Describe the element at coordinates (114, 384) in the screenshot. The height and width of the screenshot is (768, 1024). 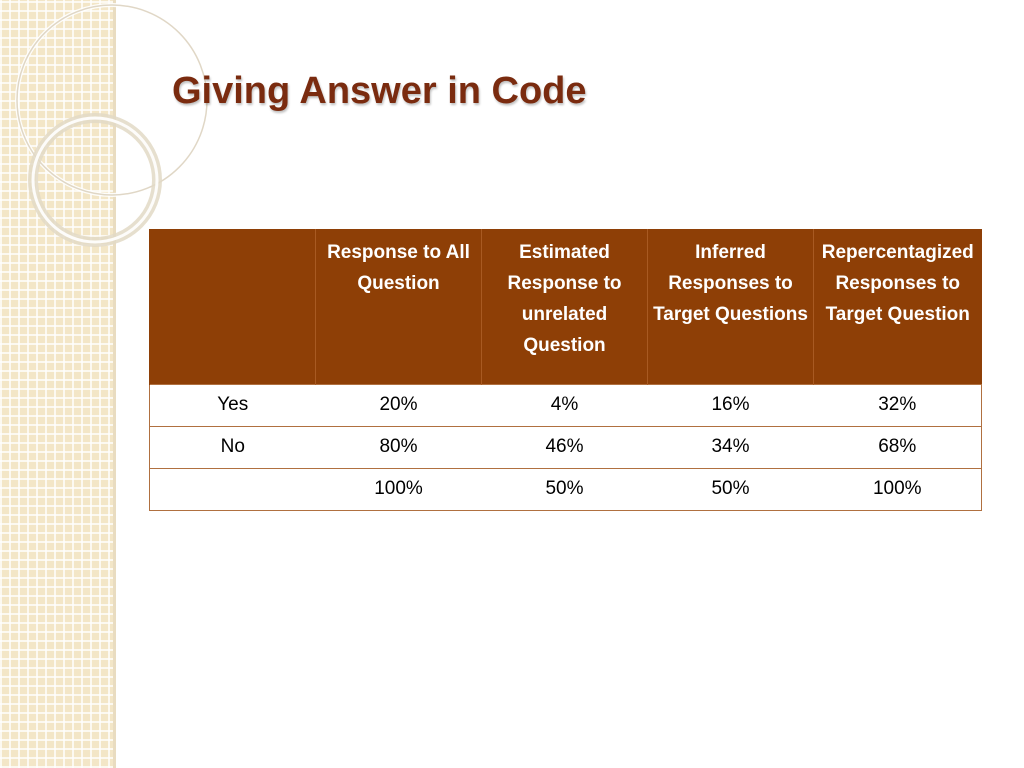
I see `side-strip-edge` at that location.